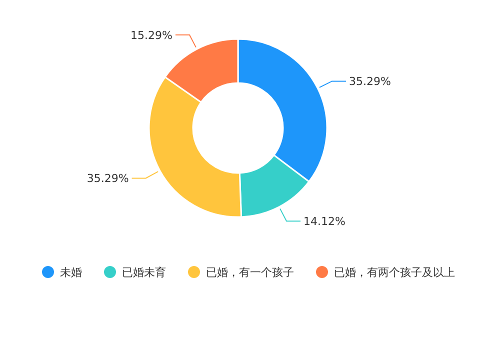  What do you see at coordinates (151, 35) in the screenshot?
I see `data-label: 15.29%` at bounding box center [151, 35].